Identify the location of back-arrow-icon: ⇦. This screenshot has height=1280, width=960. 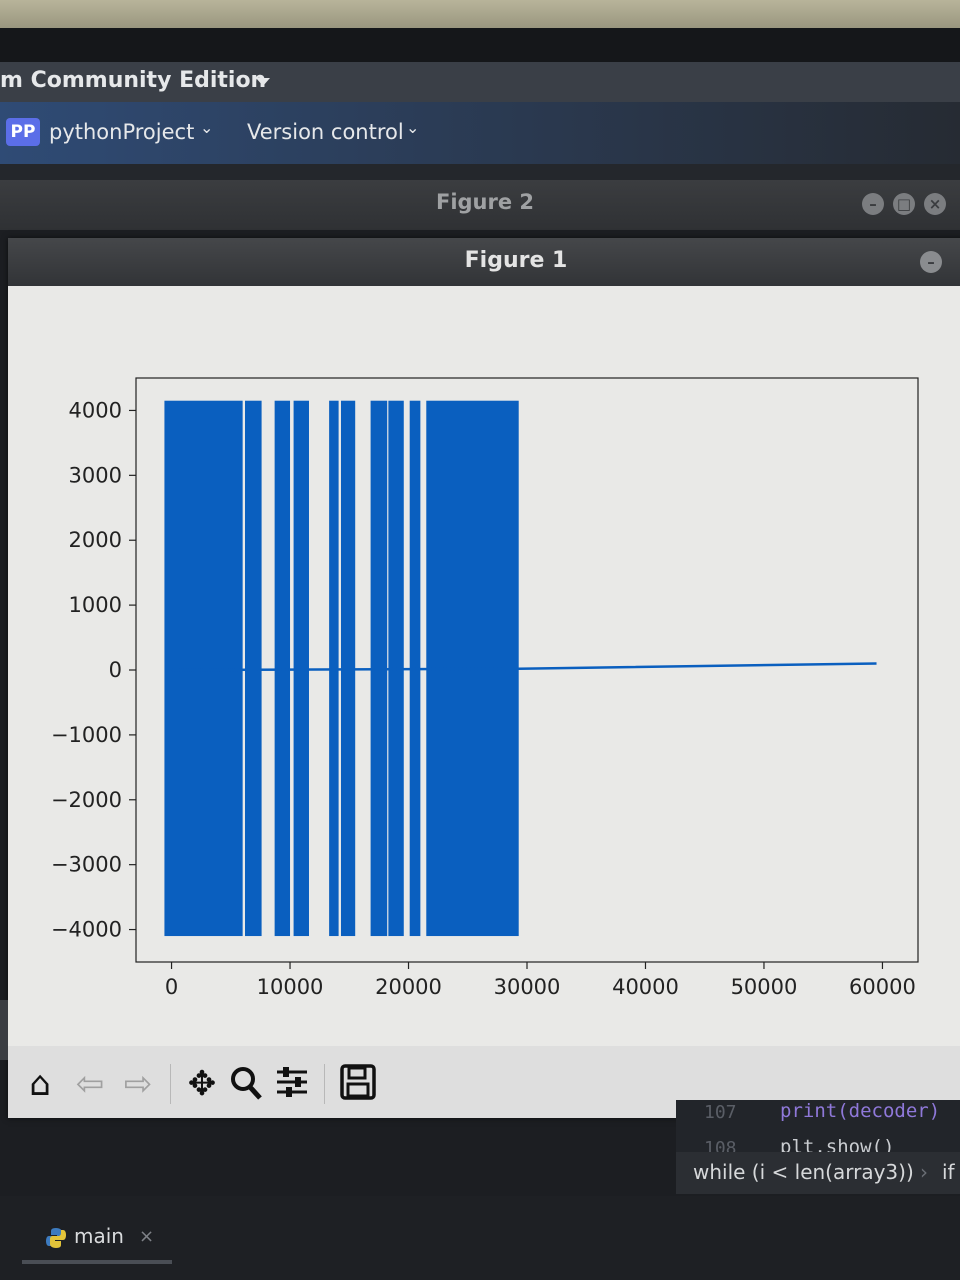
(90, 1084).